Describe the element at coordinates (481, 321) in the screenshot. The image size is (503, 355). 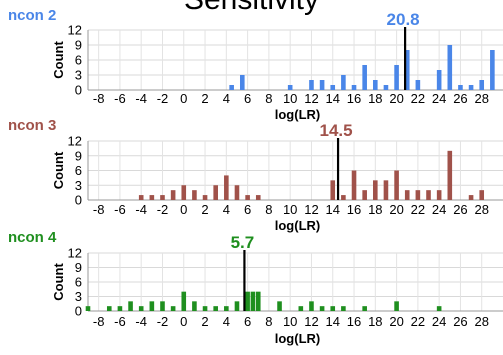
I see `x-tick-label: 28` at that location.